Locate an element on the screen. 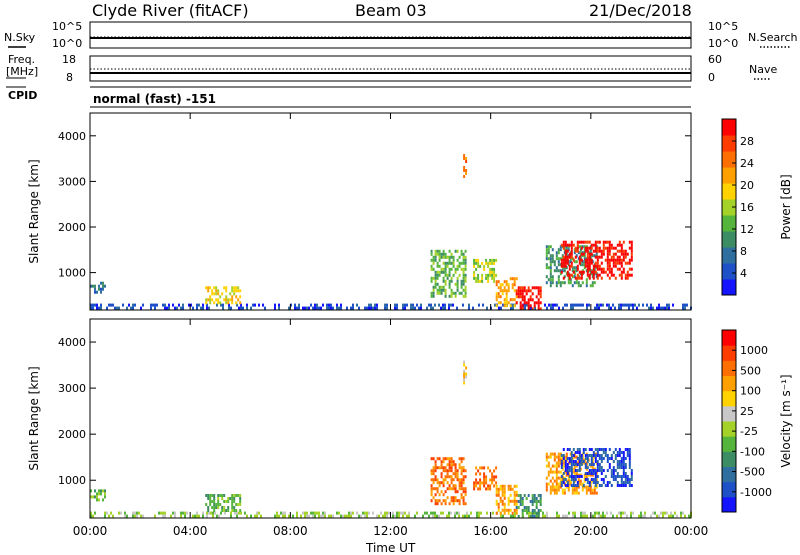 Image resolution: width=800 pixels, height=555 pixels. colorbar-label-0-1: 24 is located at coordinates (747, 163).